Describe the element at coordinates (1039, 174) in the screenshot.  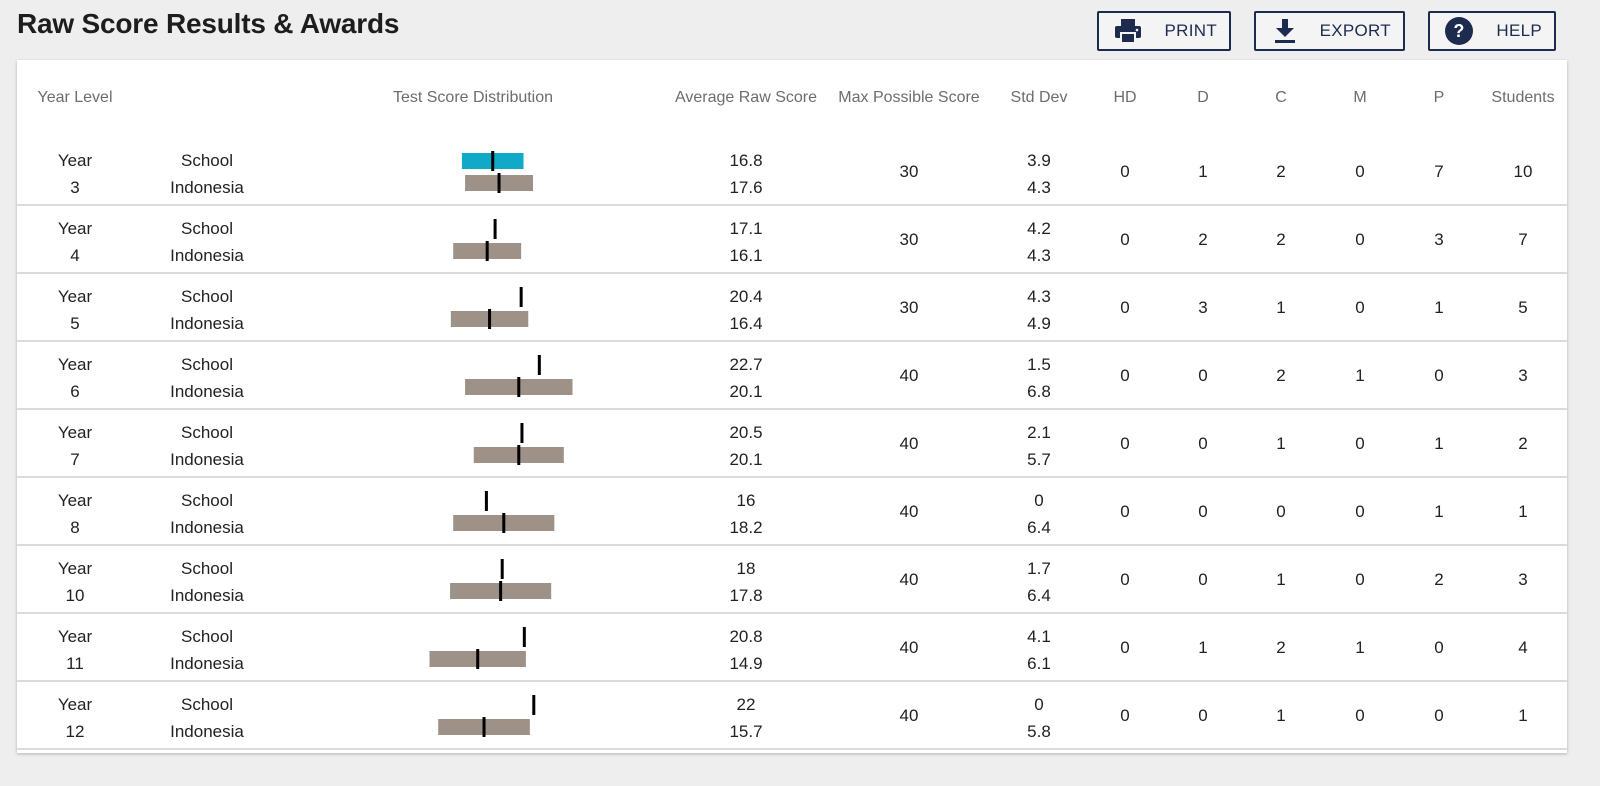
I see `std-dev-cell: 3.9 4.3` at that location.